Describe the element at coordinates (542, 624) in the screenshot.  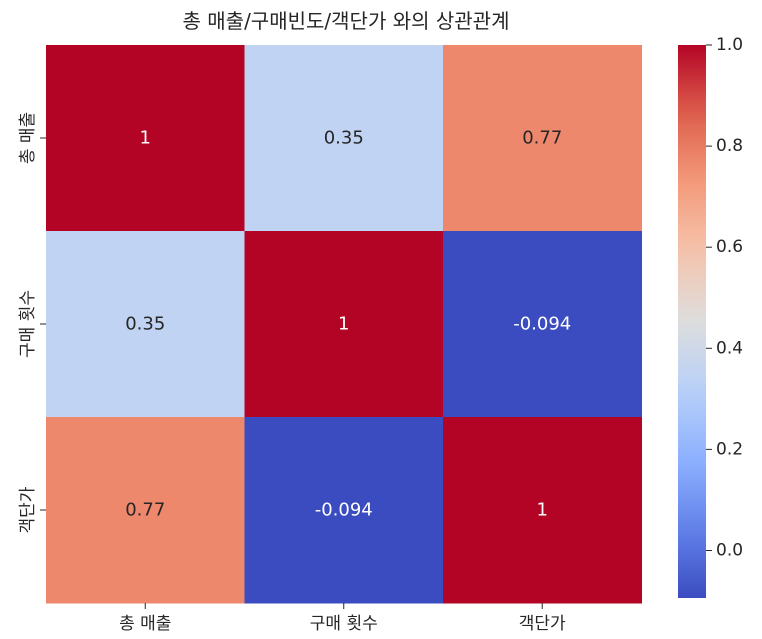
I see `x-tick-label-2: 객단가` at that location.